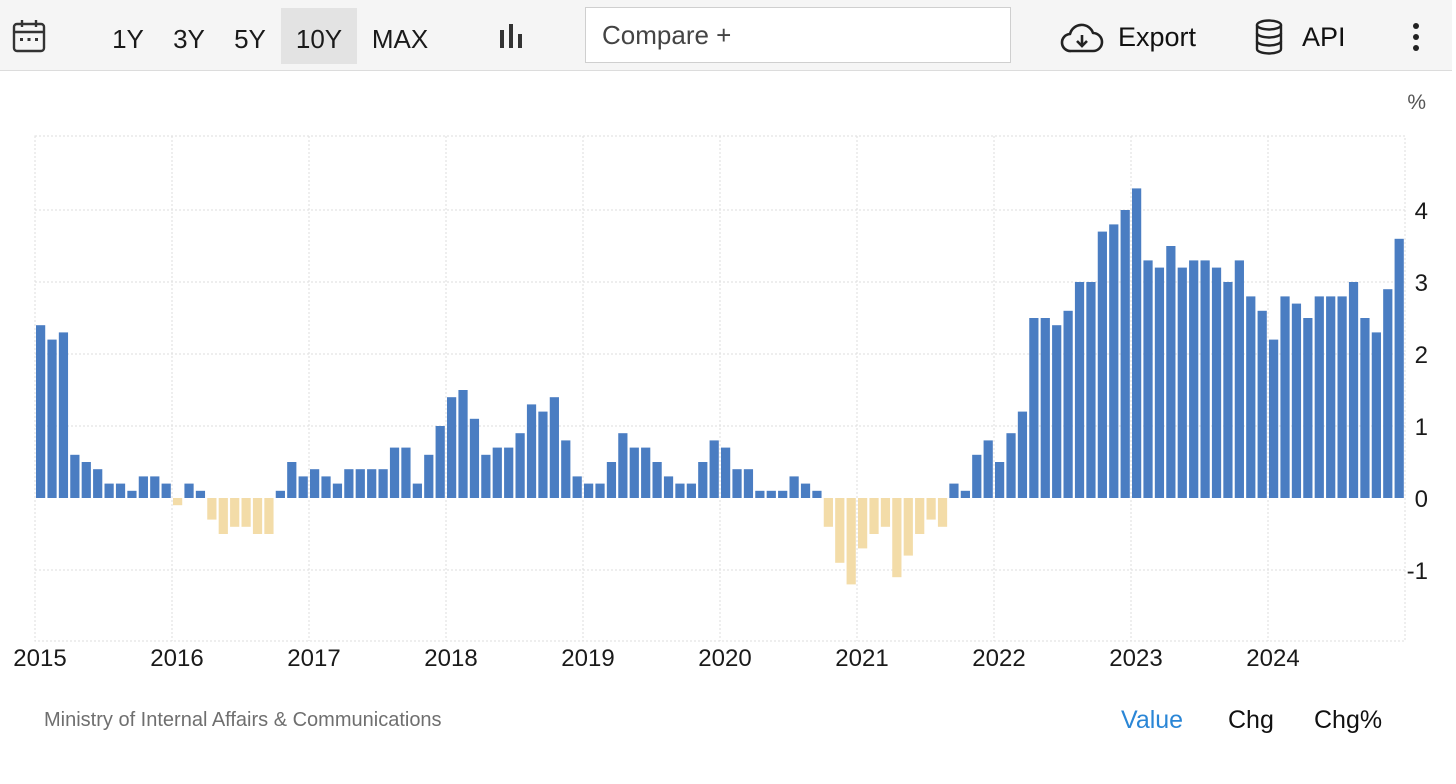  I want to click on range-5y-button: 5Y, so click(250, 39).